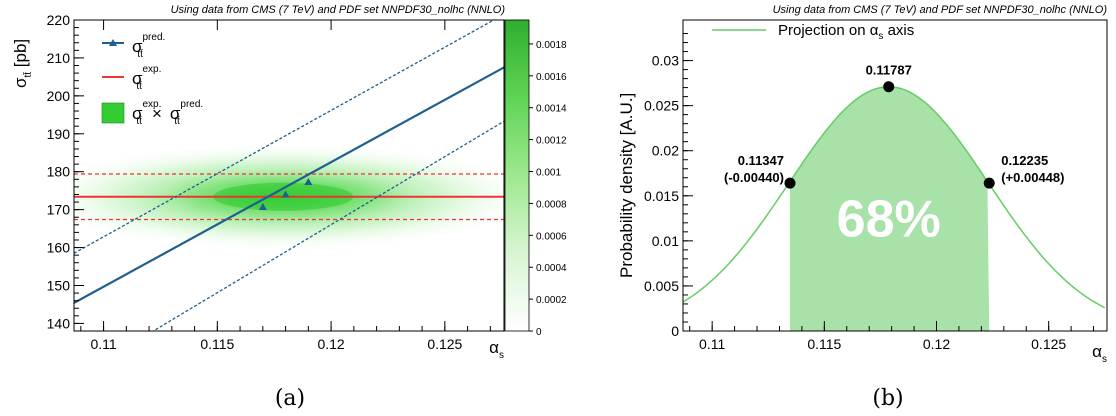 The width and height of the screenshot is (1116, 416). I want to click on z-tick-label: 0.0018, so click(551, 45).